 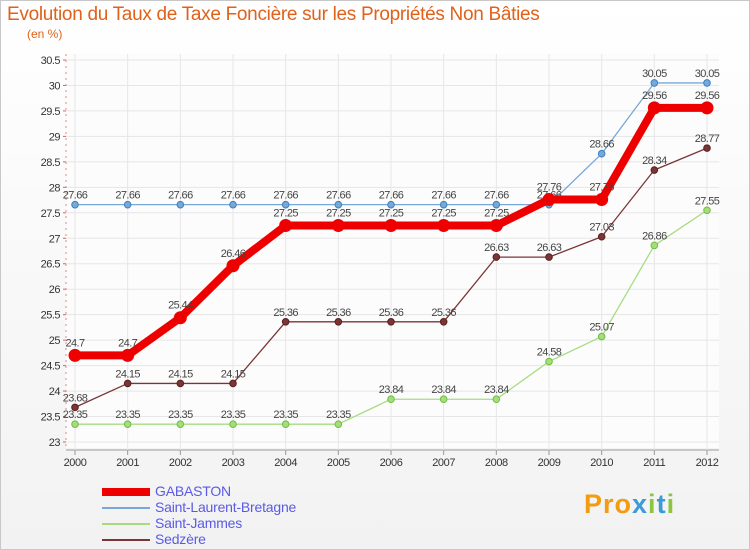 I want to click on y-tick-label: 24, so click(x=55, y=392).